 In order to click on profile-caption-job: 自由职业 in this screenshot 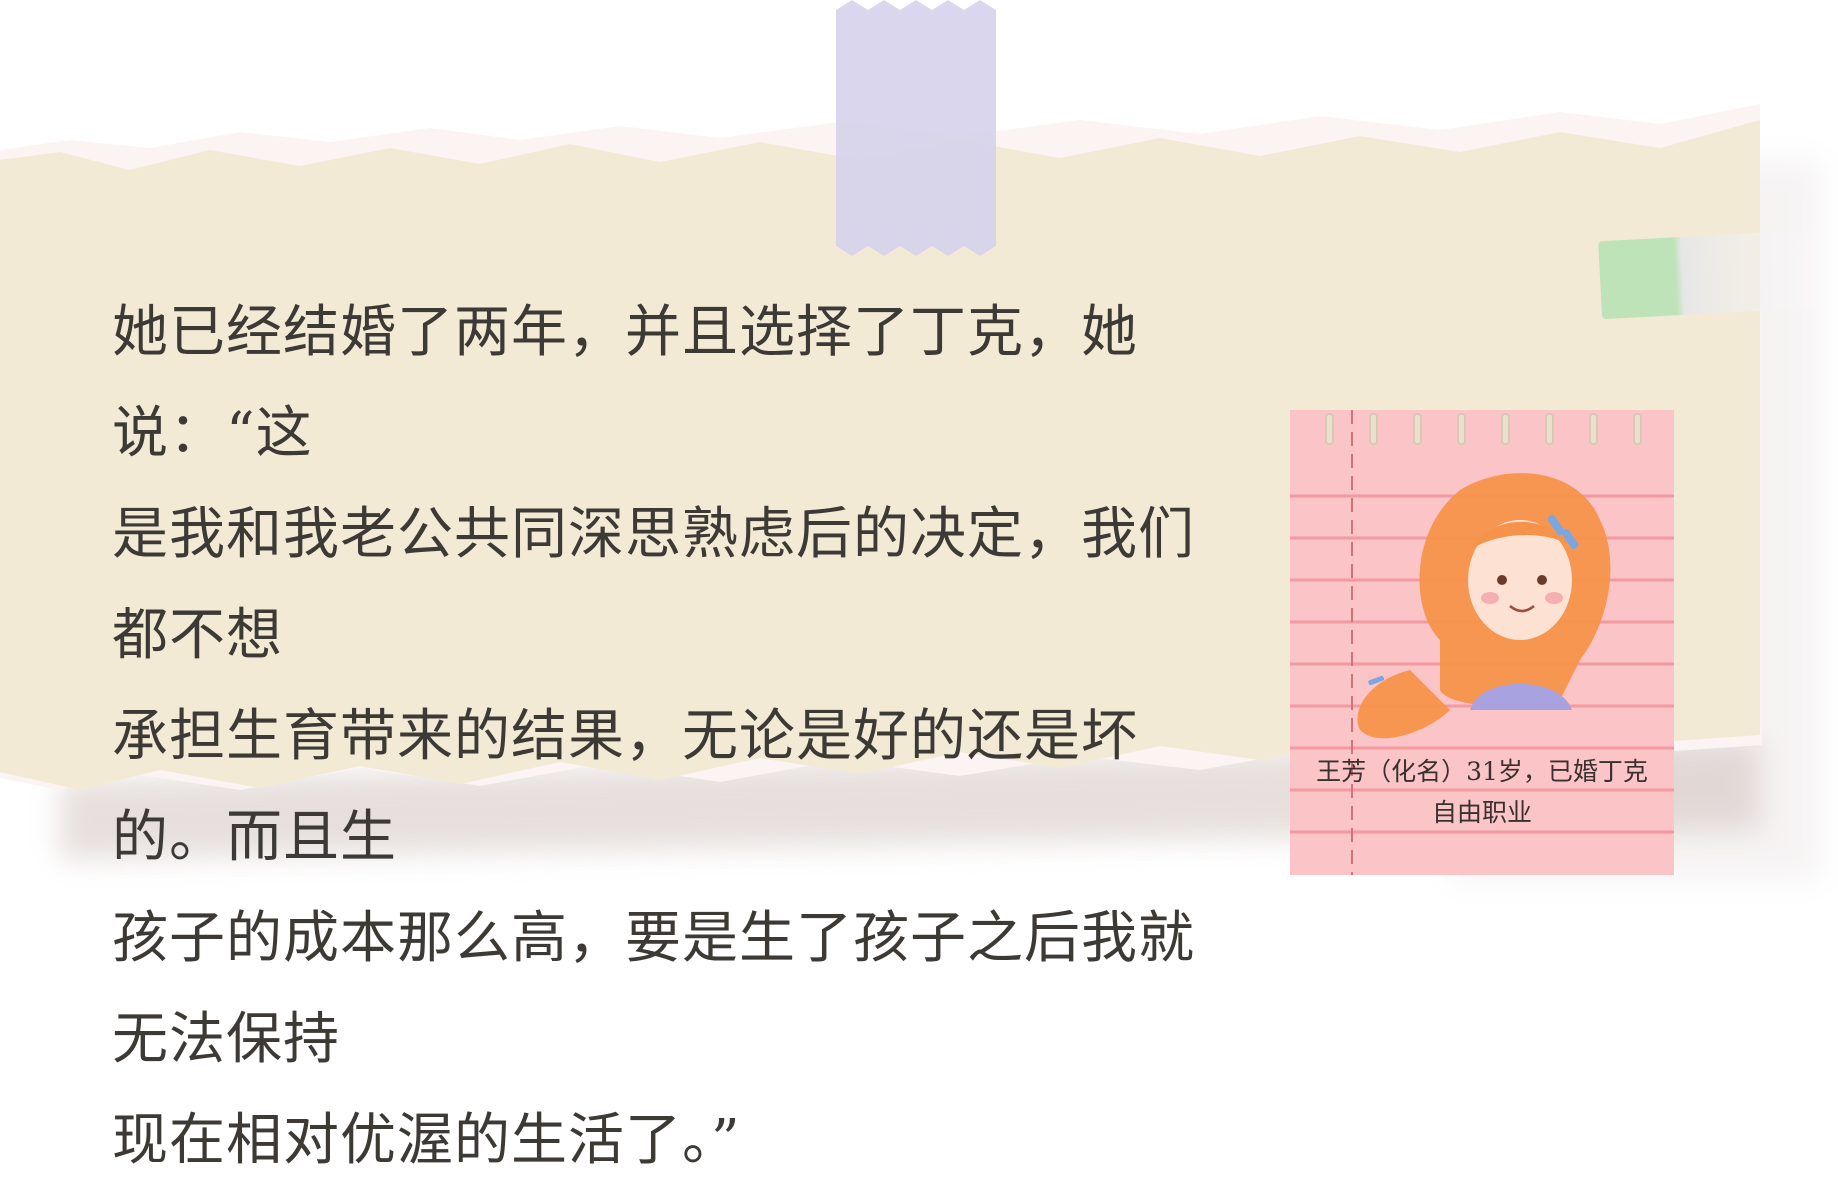, I will do `click(1481, 812)`.